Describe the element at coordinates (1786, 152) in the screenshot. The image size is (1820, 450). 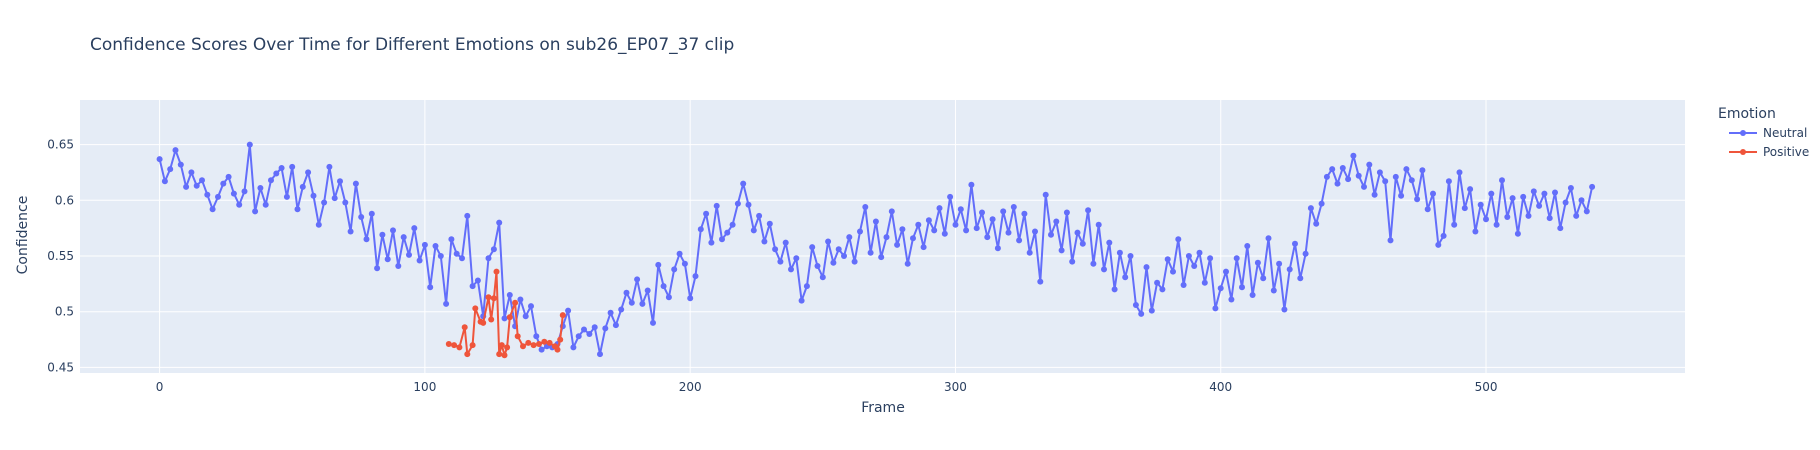
I see `legend-label: Positive` at that location.